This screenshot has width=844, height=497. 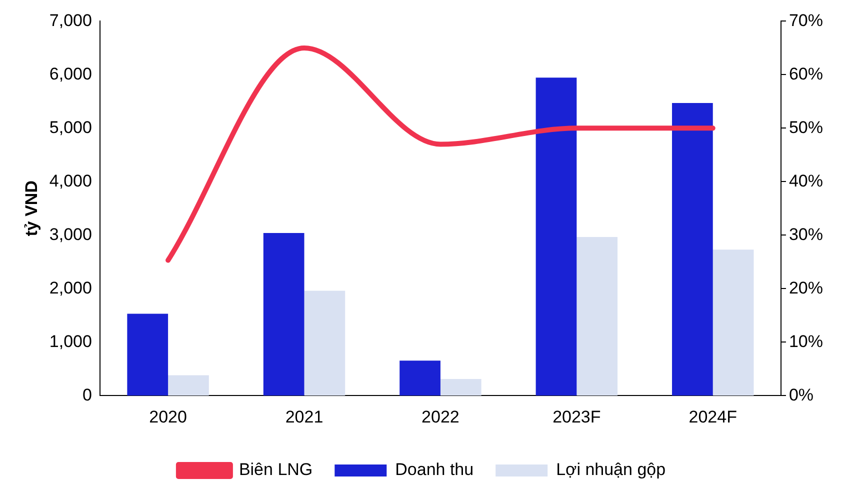 What do you see at coordinates (70, 341) in the screenshot?
I see `y-tick-label: 1,000` at bounding box center [70, 341].